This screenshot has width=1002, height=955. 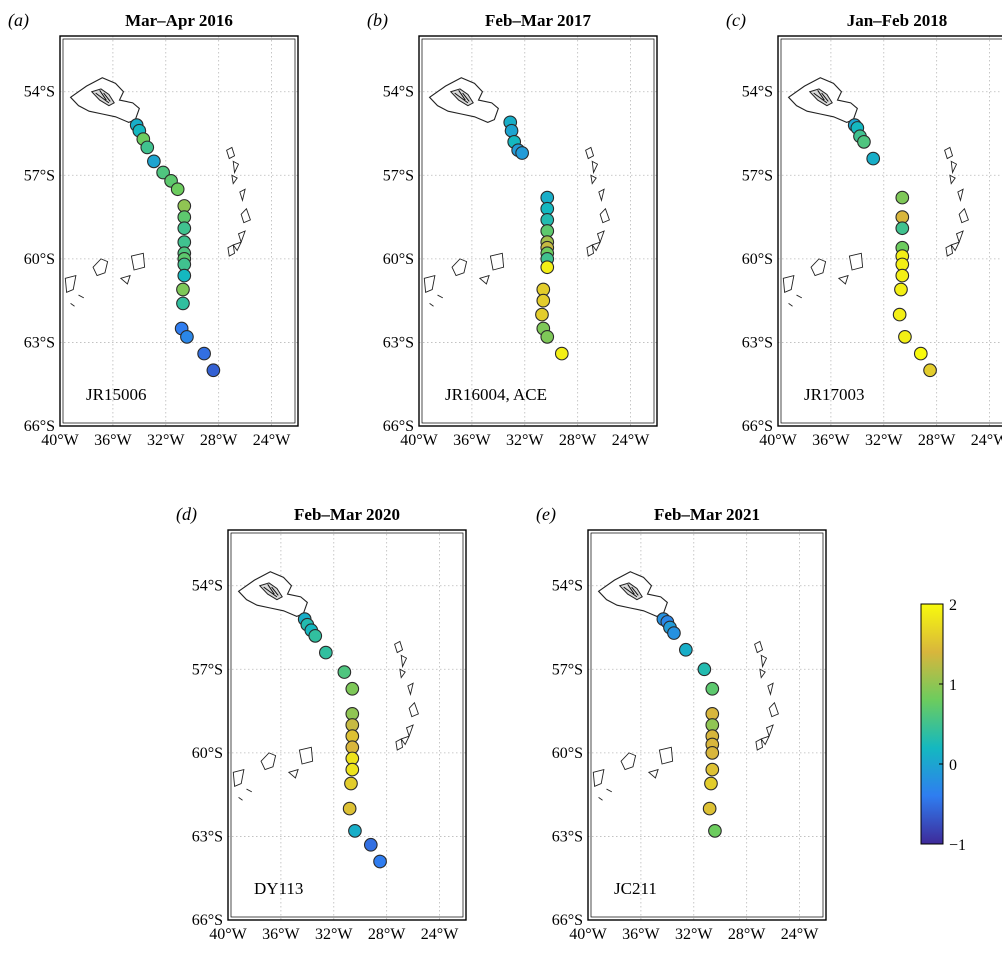 What do you see at coordinates (116, 394) in the screenshot?
I see `cruise-label: JR15006` at bounding box center [116, 394].